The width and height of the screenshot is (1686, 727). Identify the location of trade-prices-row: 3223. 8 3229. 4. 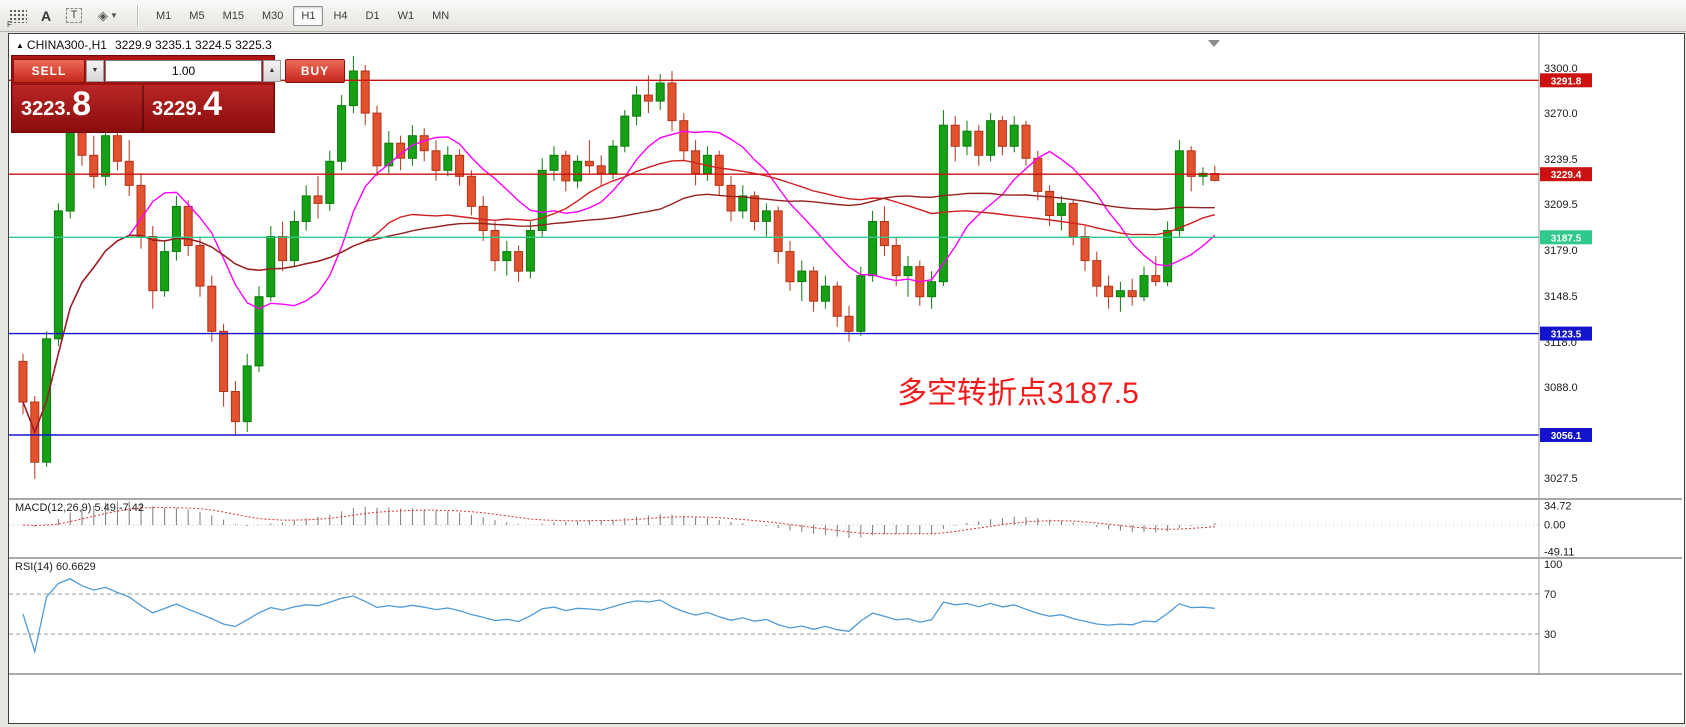
(143, 108).